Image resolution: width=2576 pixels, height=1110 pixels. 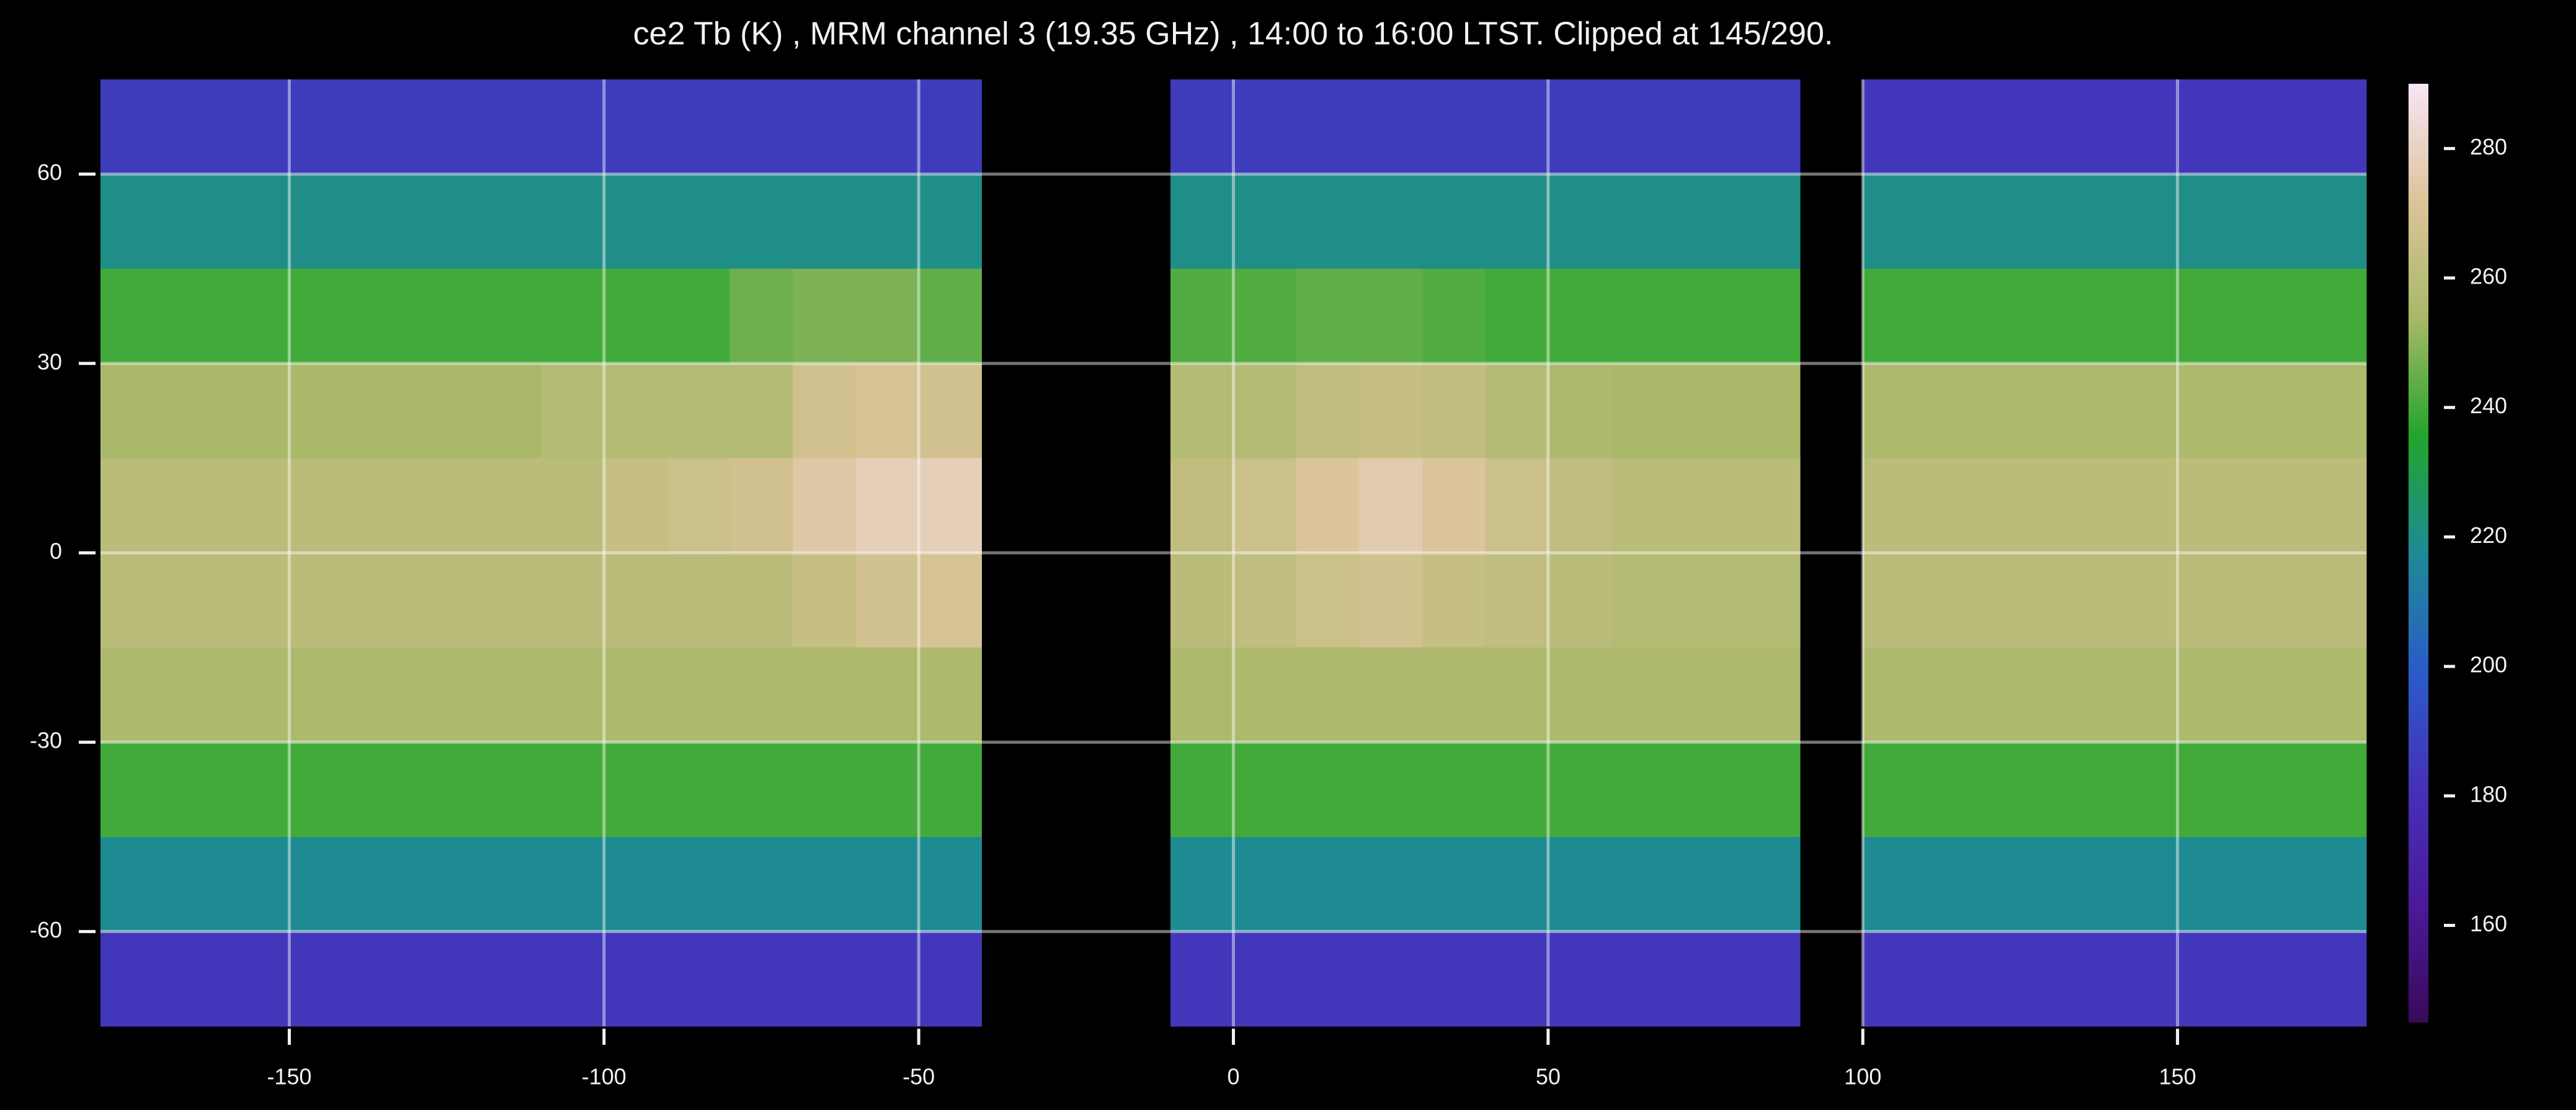 I want to click on x-tick-label: 50, so click(x=1549, y=1077).